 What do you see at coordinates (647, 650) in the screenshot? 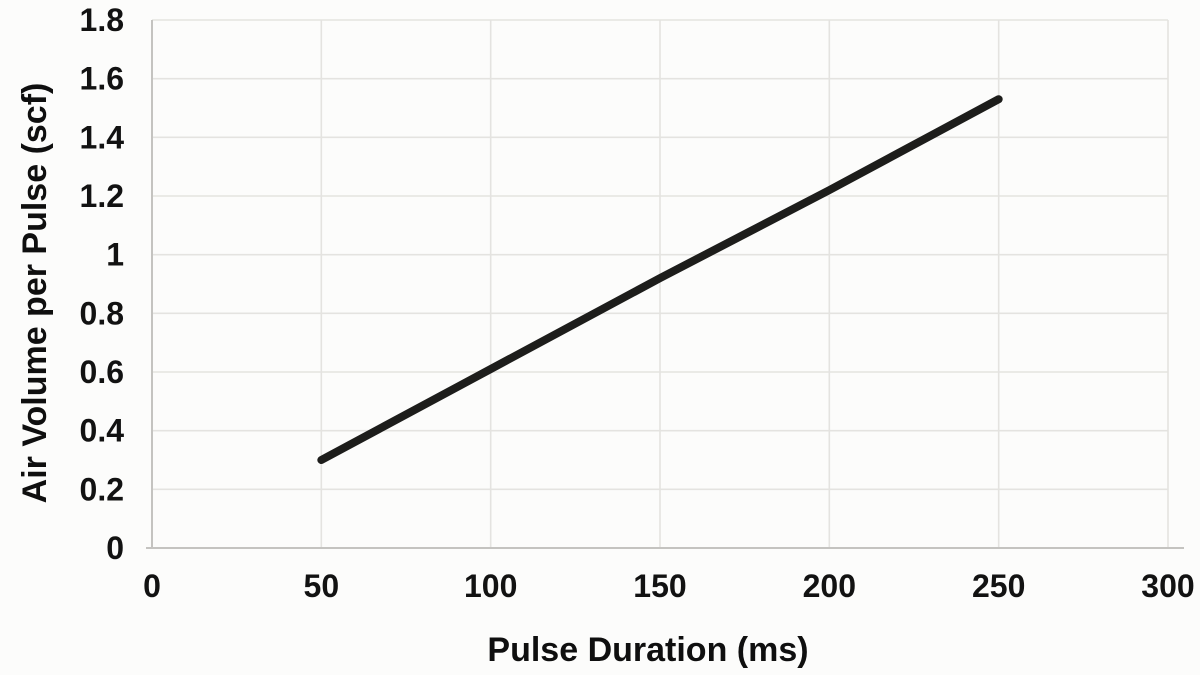
I see `x-axis-title: Pulse Duration (ms)` at bounding box center [647, 650].